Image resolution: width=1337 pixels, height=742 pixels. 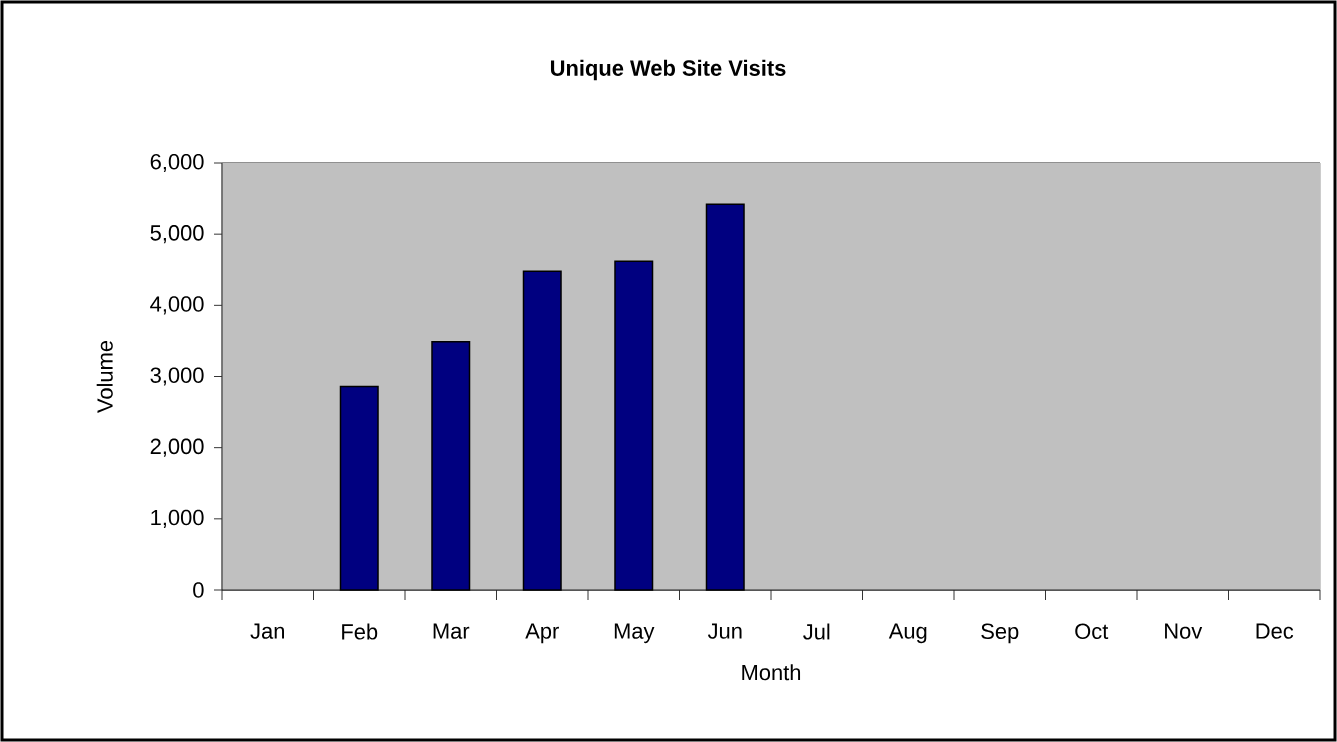 I want to click on y-tick-label: 0, so click(x=198, y=590).